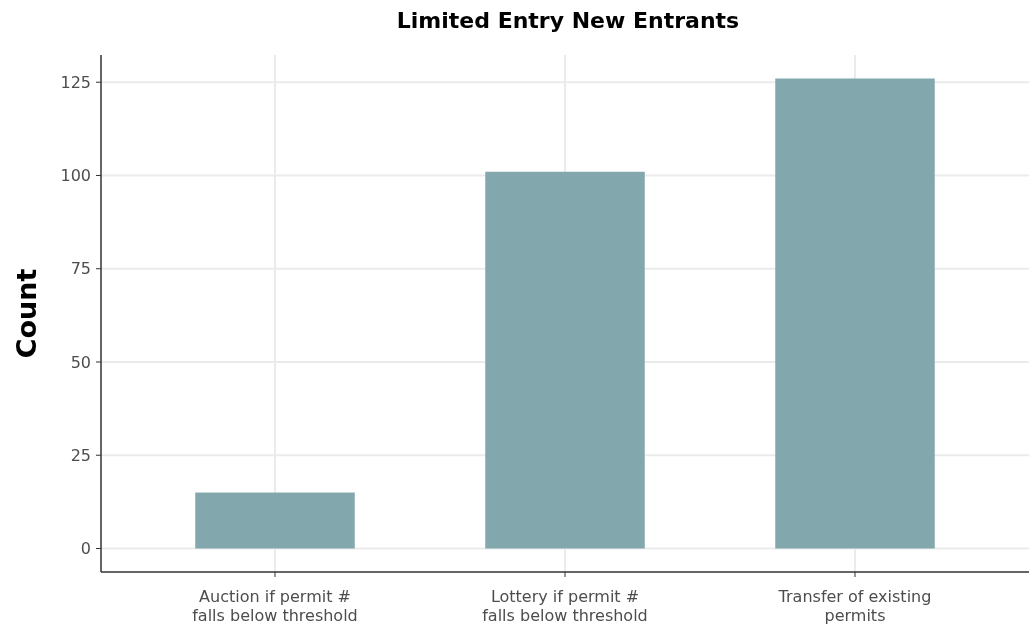  I want to click on y-tick-label: 50, so click(80, 362).